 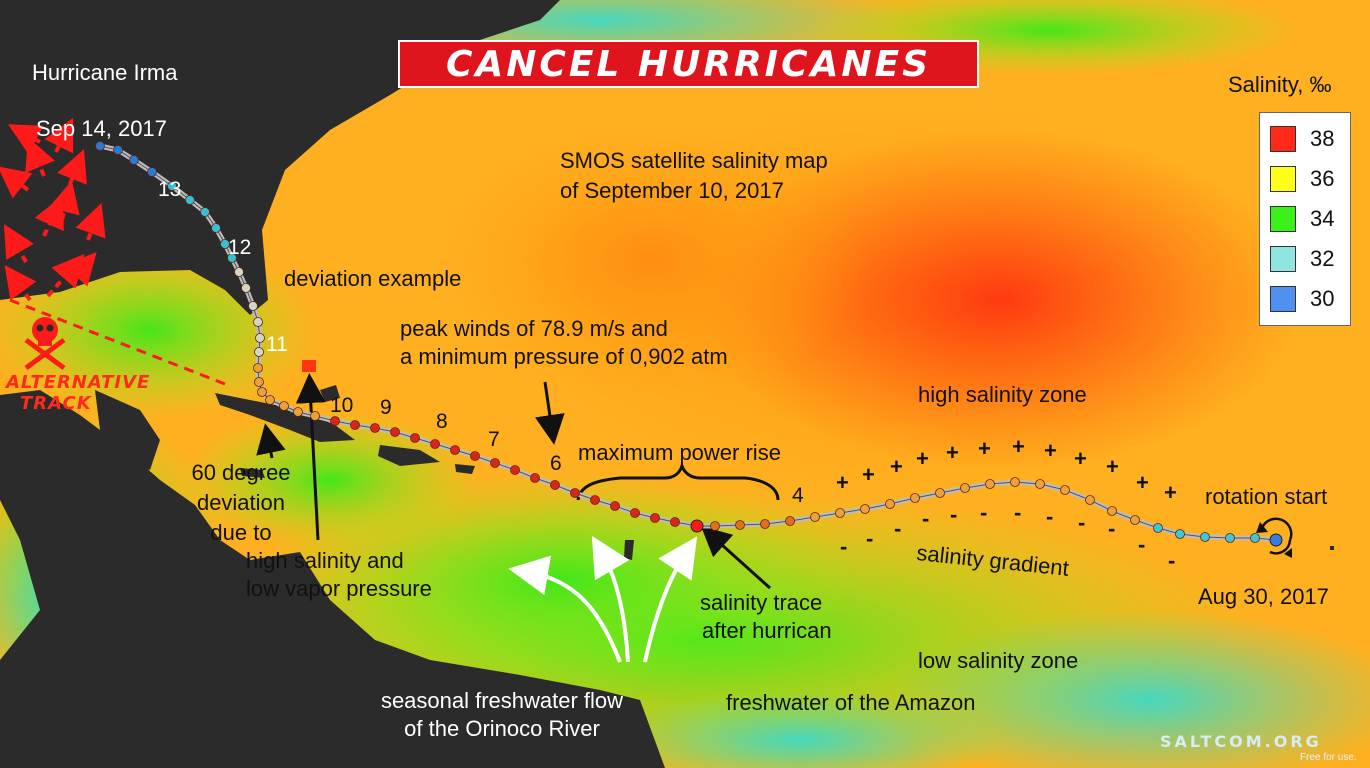 I want to click on low-zone-label: low salinity zone, so click(x=998, y=660).